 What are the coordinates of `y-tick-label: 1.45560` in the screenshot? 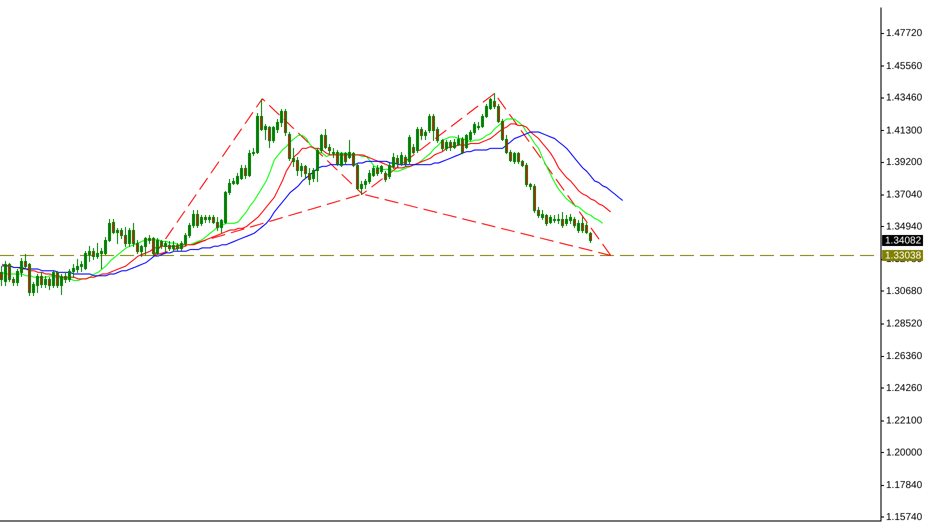 It's located at (904, 66).